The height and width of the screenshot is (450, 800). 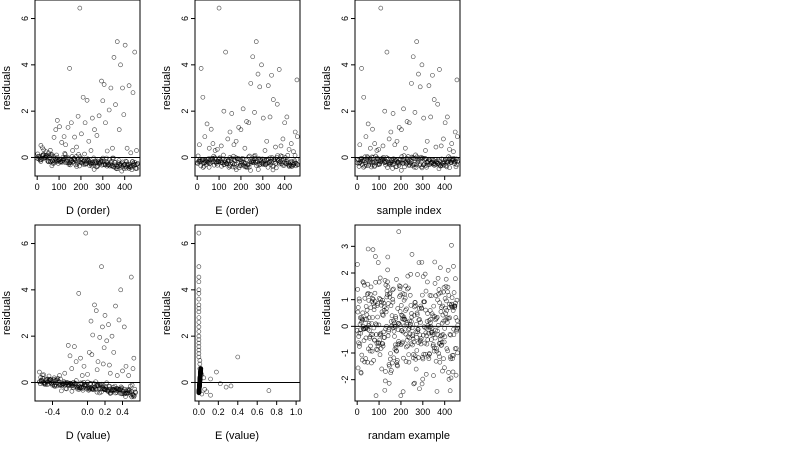 What do you see at coordinates (25, 243) in the screenshot?
I see `y-tick-label: 6` at bounding box center [25, 243].